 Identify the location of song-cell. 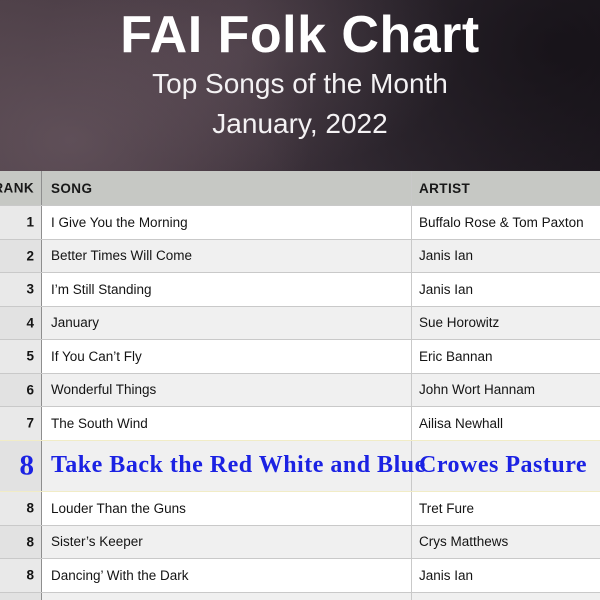
(227, 596).